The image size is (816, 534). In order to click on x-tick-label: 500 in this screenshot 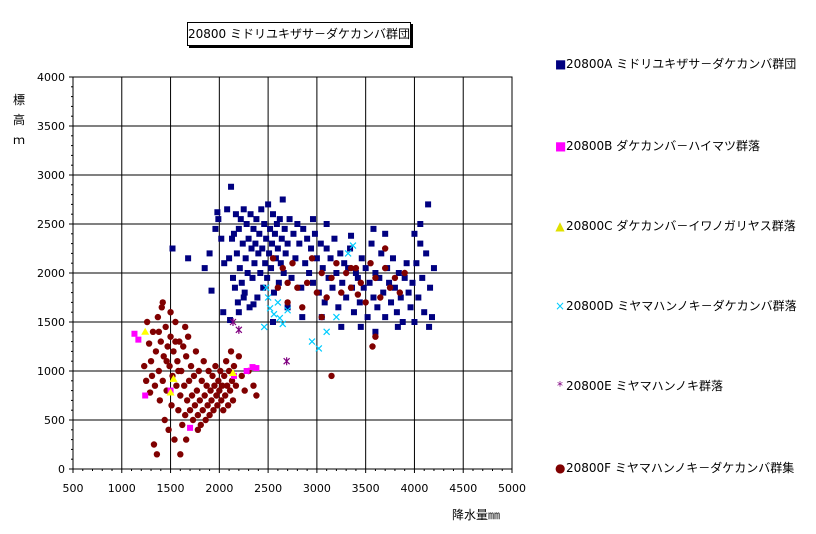, I will do `click(73, 488)`.